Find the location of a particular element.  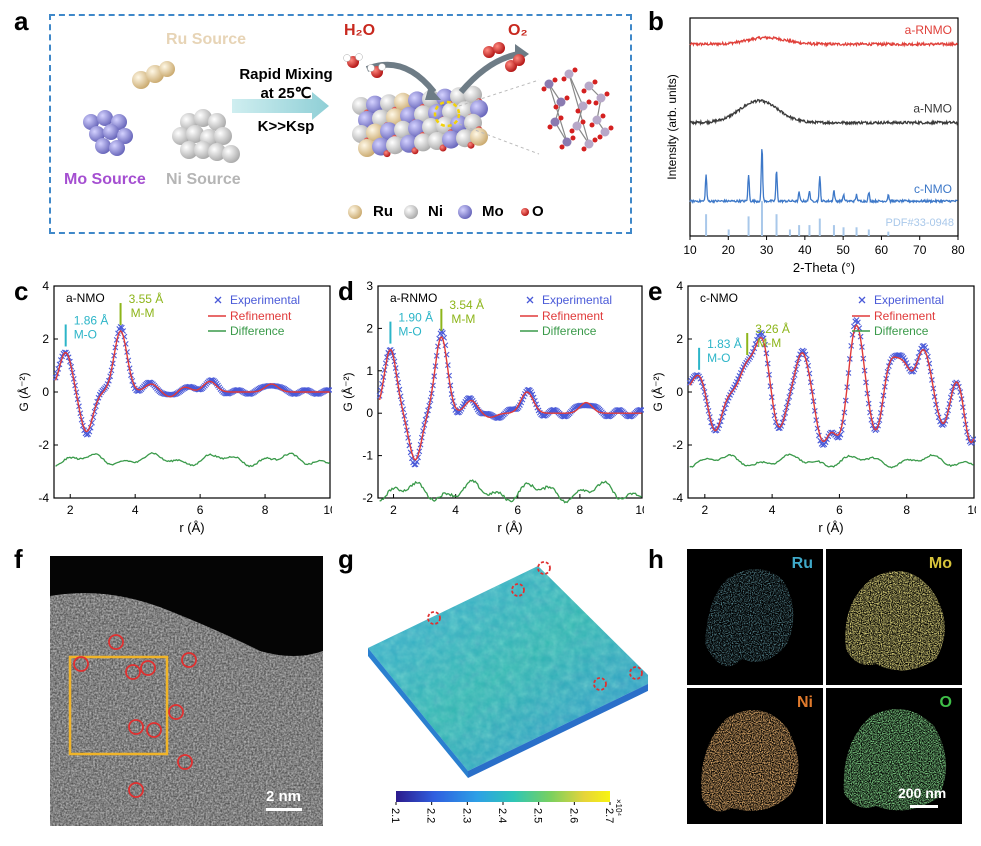

eds-o-label: O is located at coordinates (945, 702).